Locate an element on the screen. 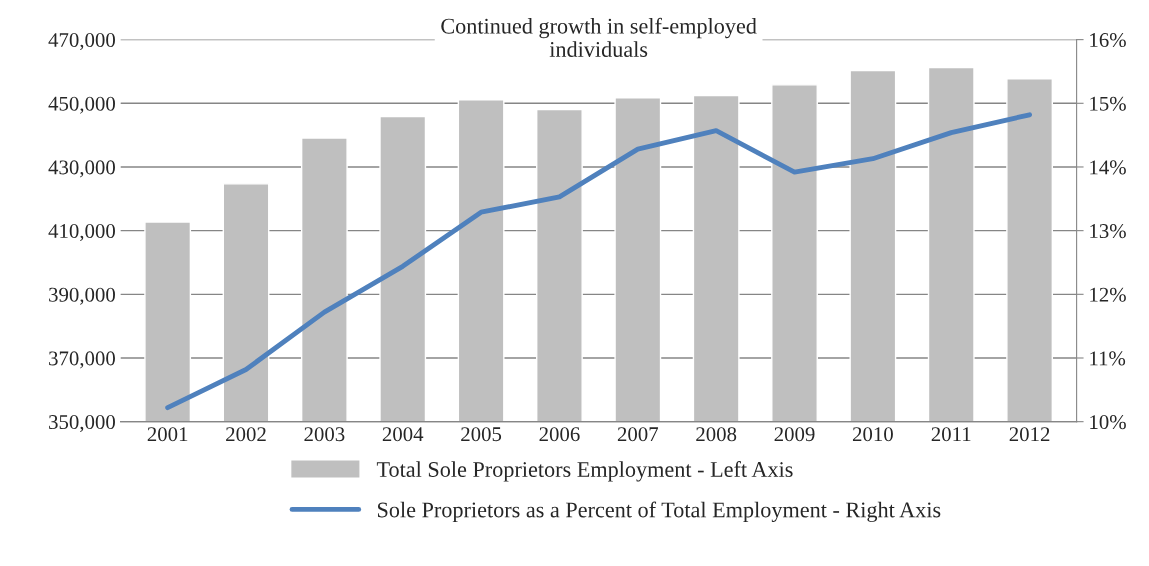  x-tick-label: 2008 is located at coordinates (716, 434).